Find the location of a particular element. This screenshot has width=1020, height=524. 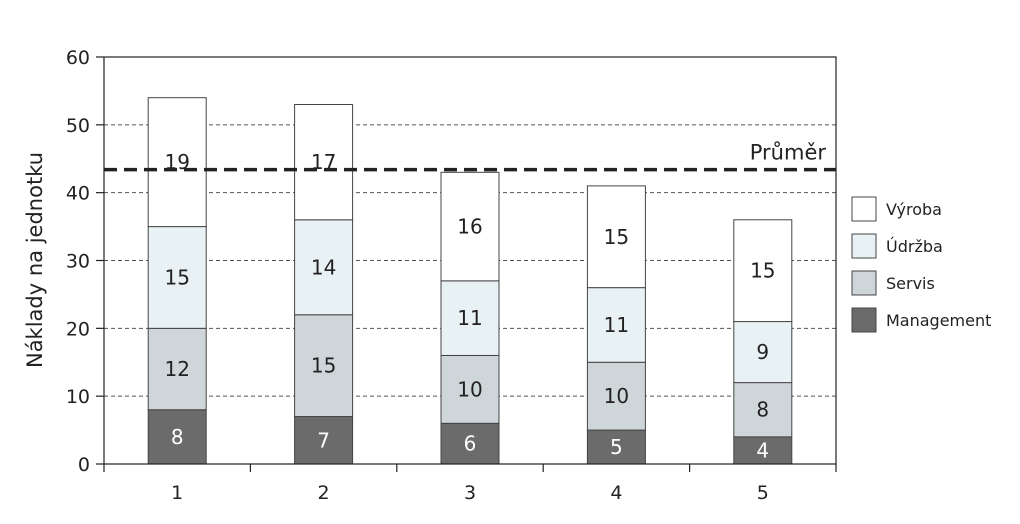

y-tick-label: 40 is located at coordinates (78, 194).